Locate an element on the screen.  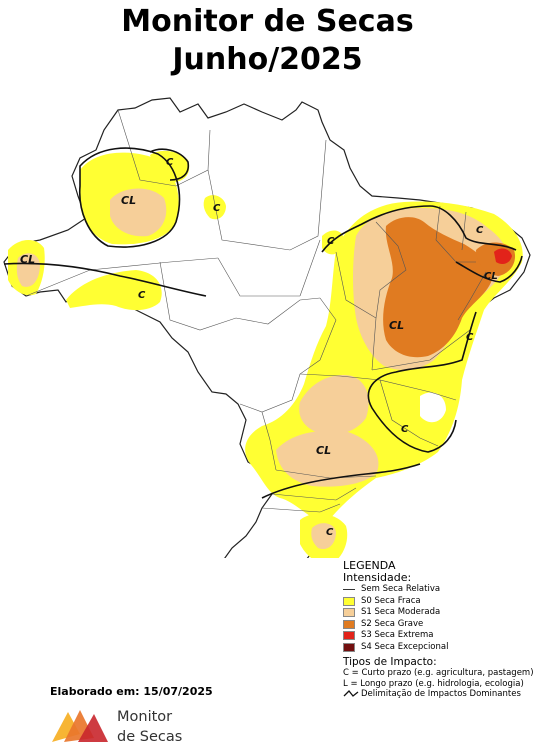
legend-intensity-title: Intensidade: is located at coordinates (377, 577).